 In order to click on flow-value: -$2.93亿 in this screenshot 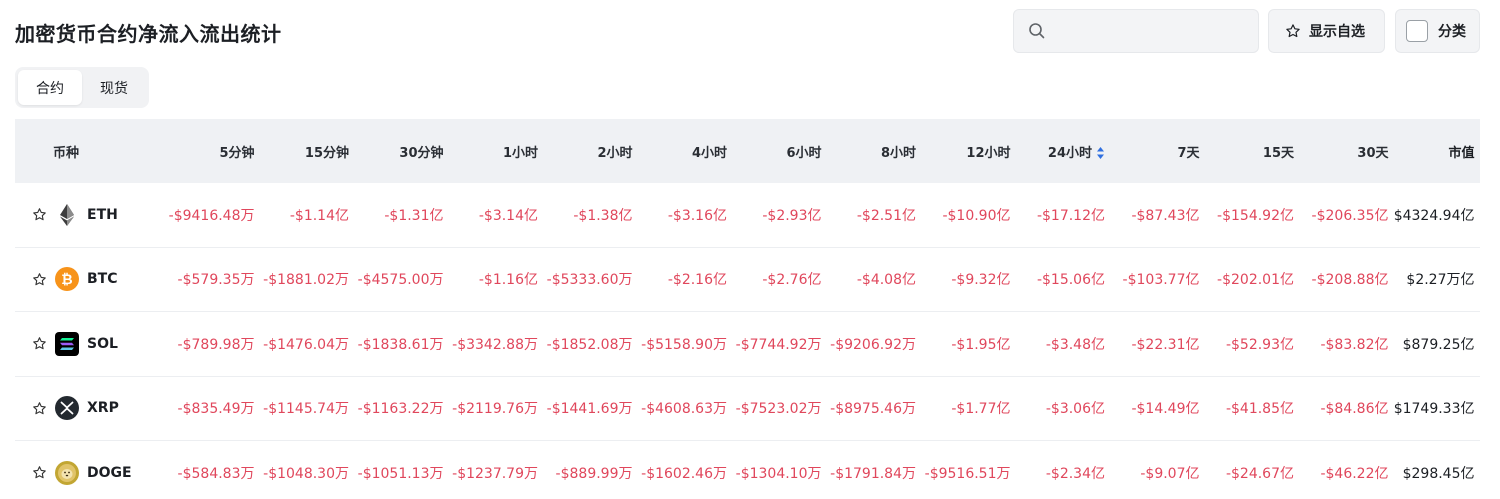, I will do `click(792, 215)`.